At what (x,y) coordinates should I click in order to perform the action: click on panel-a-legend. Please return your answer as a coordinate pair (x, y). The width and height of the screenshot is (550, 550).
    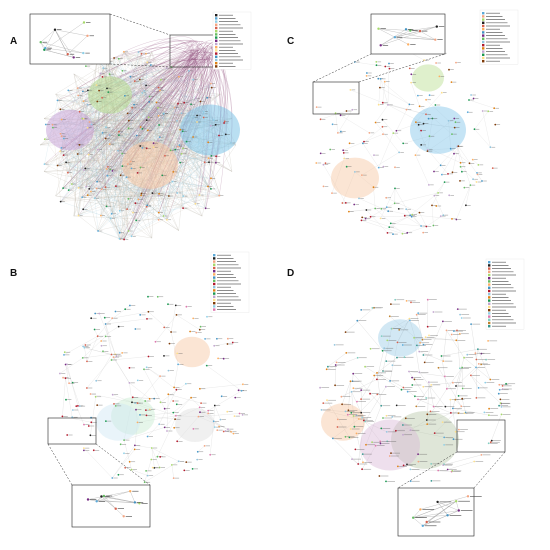
    Looking at the image, I should click on (232, 40).